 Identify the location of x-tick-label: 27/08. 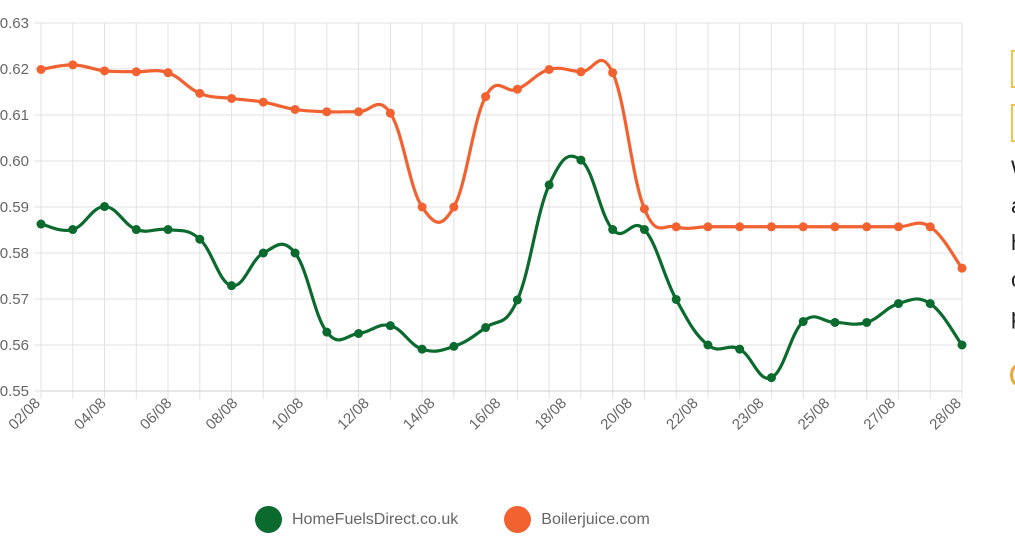
(879, 414).